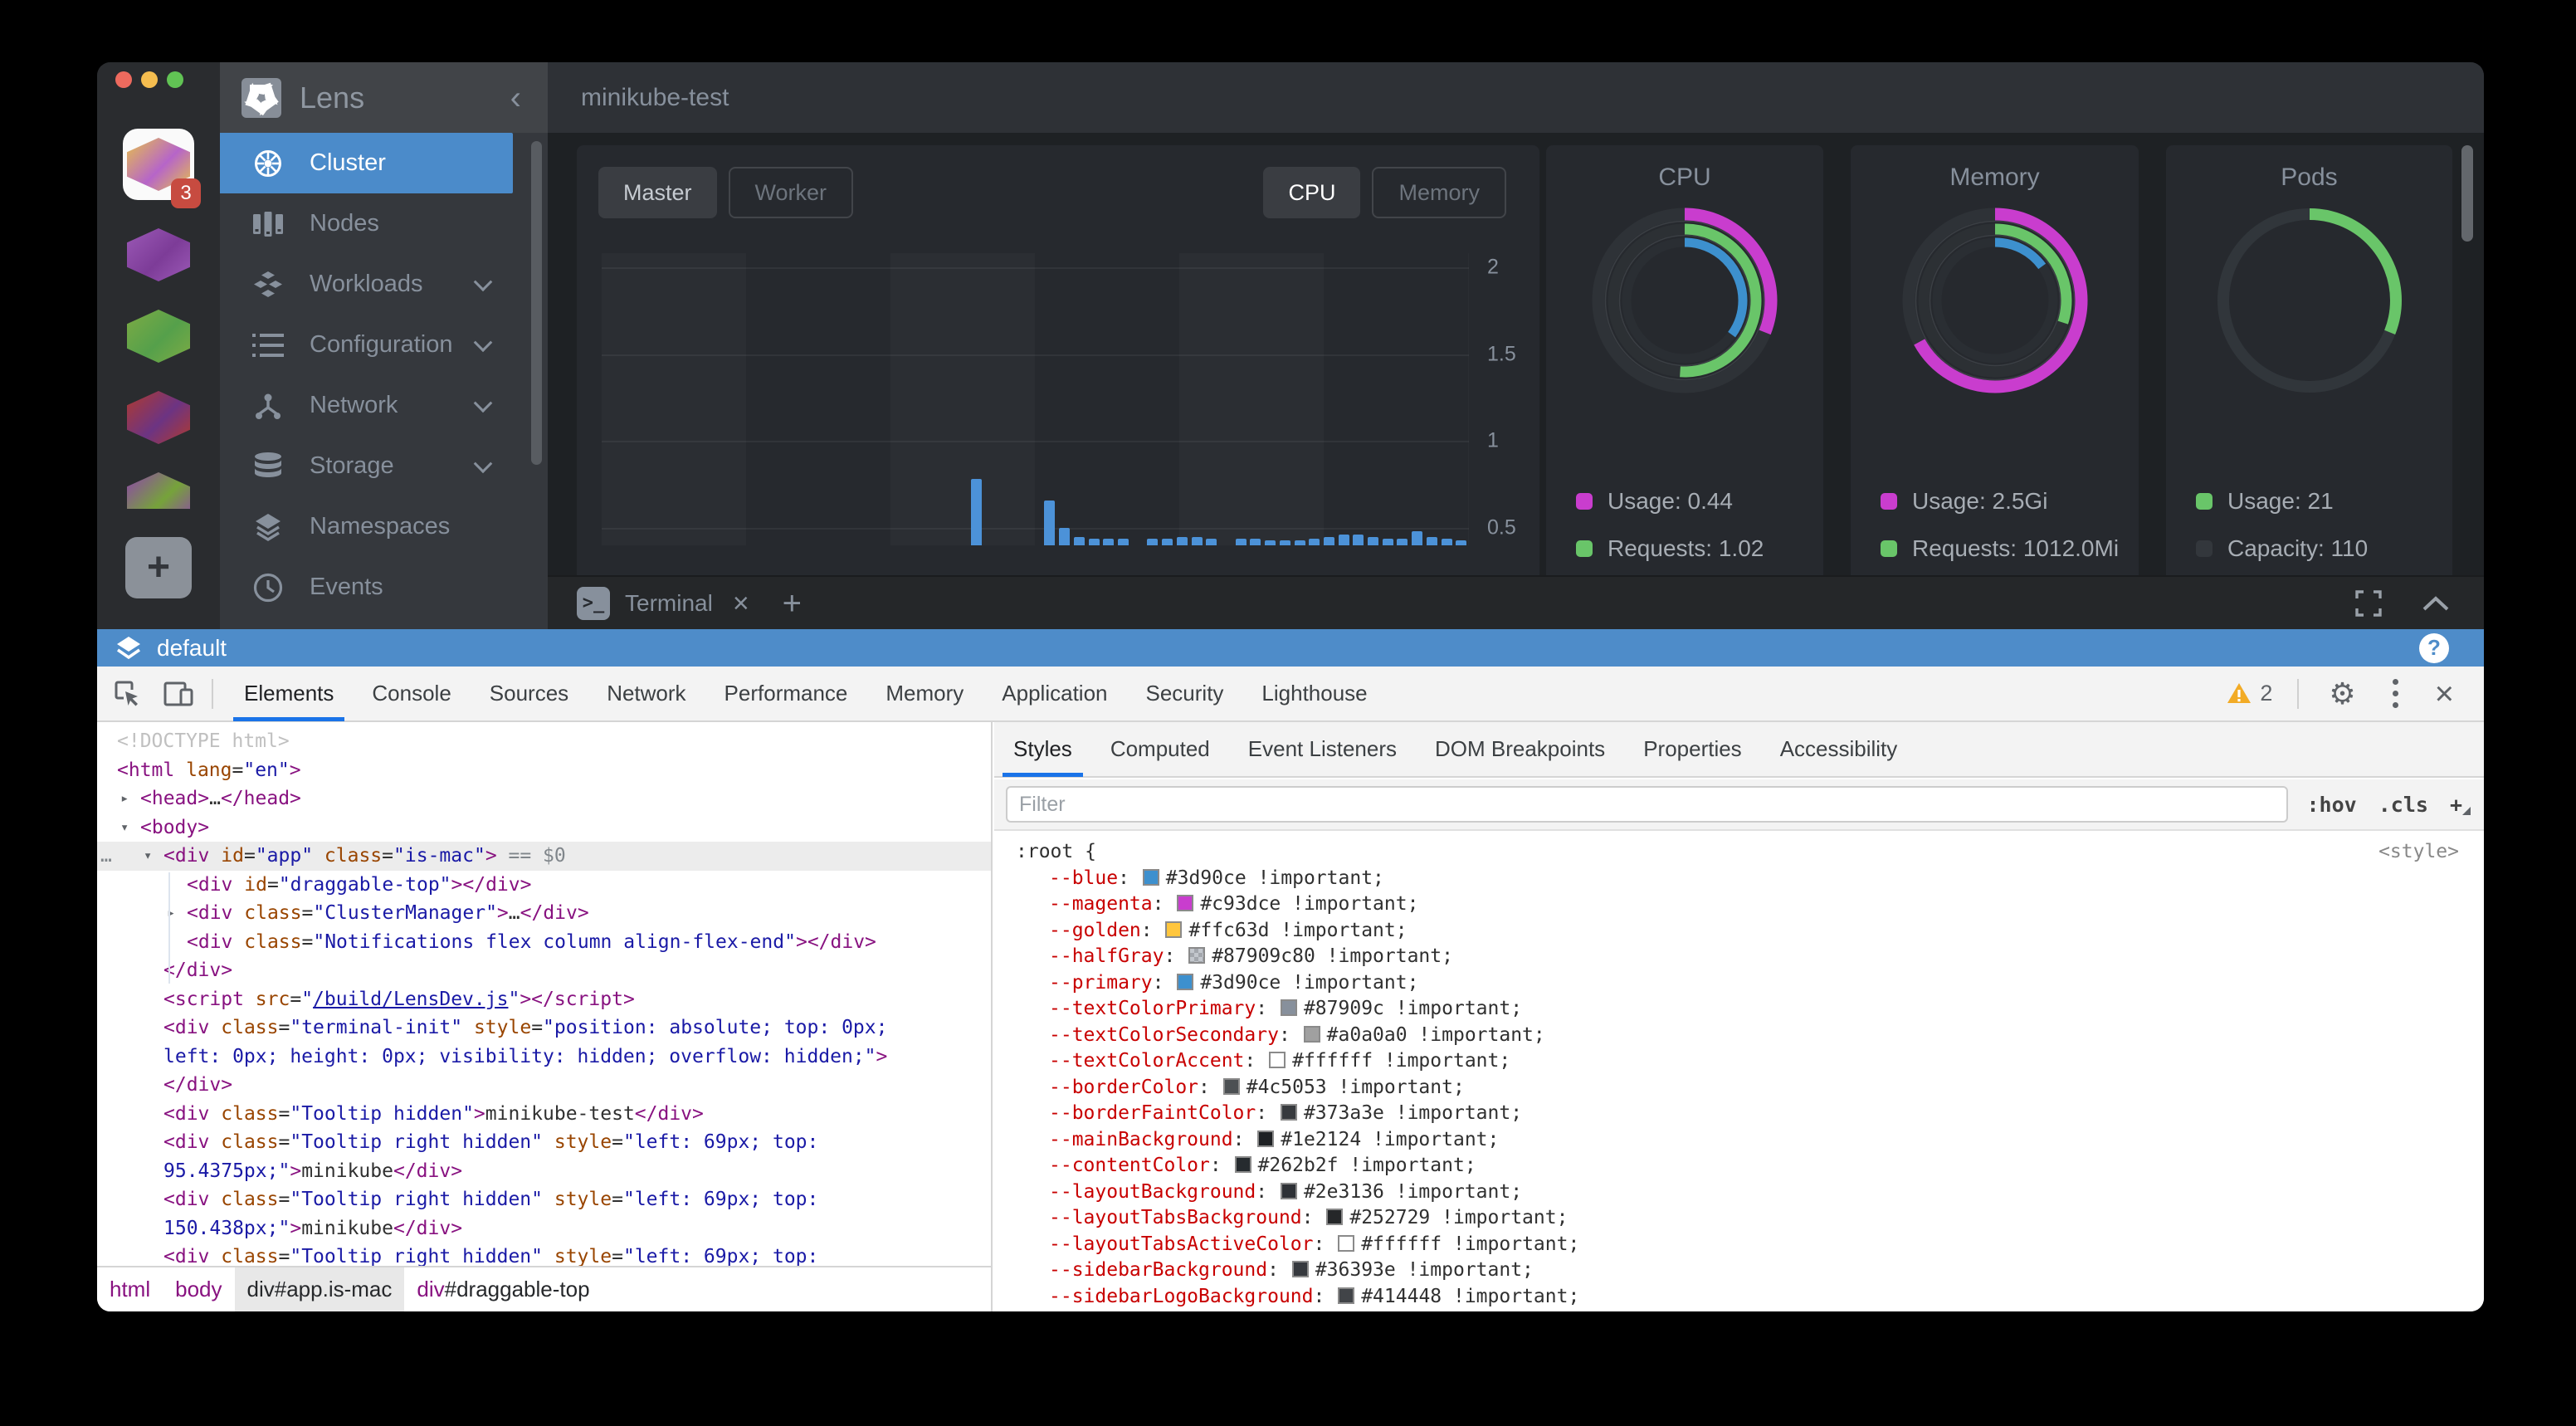  I want to click on css-variable-line: --textColorPrimary: #87909c !important;, so click(1286, 1008).